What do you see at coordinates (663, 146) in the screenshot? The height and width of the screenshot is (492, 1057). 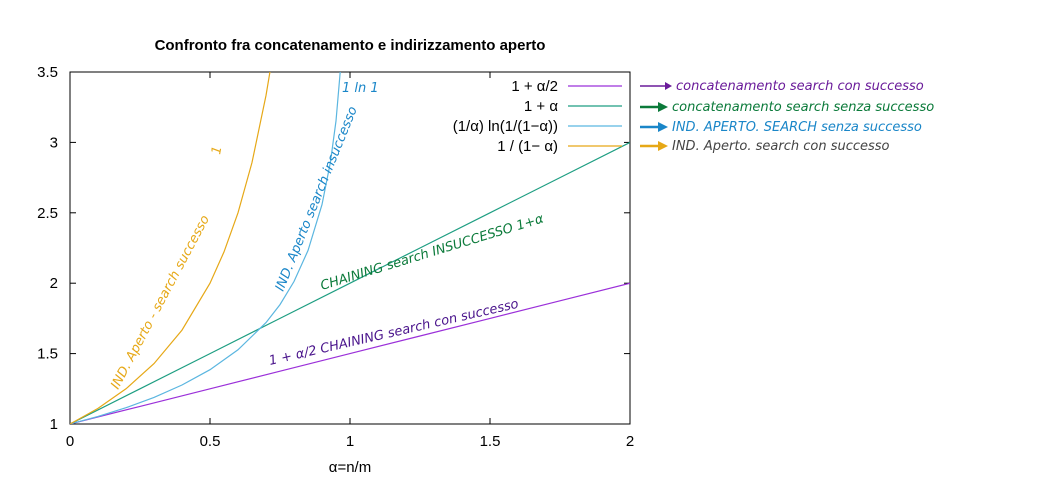 I see `annotation-arrowhead-yellow` at bounding box center [663, 146].